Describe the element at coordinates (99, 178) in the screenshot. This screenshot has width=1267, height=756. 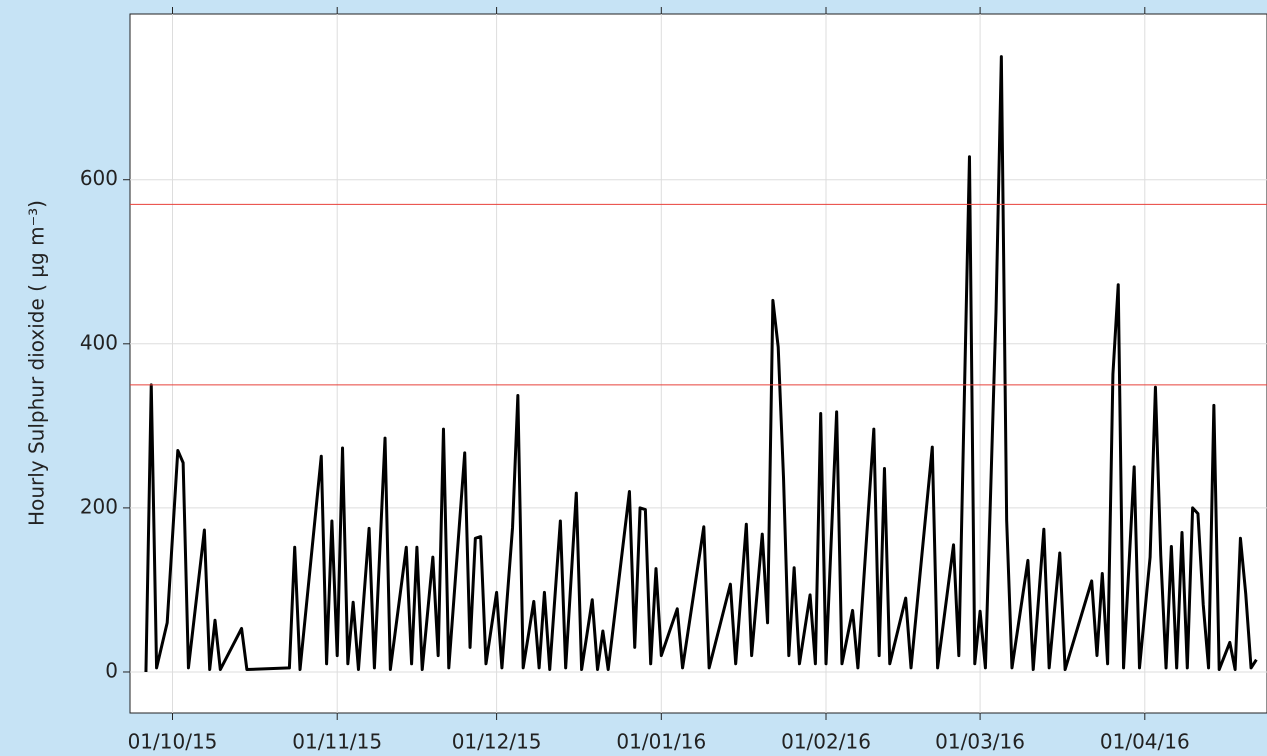
I see `y-tick-label: 600` at that location.